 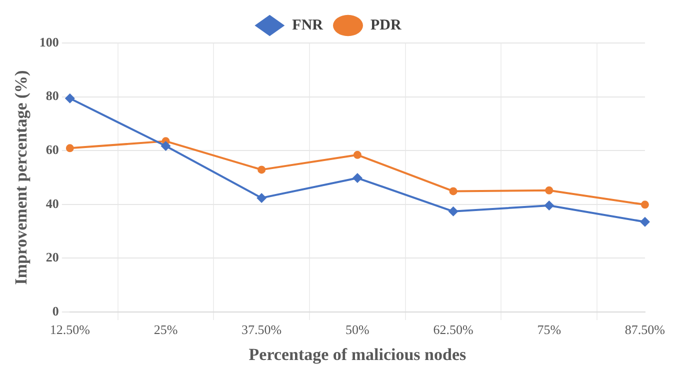 What do you see at coordinates (453, 330) in the screenshot?
I see `x-tick-label: 62.50%` at bounding box center [453, 330].